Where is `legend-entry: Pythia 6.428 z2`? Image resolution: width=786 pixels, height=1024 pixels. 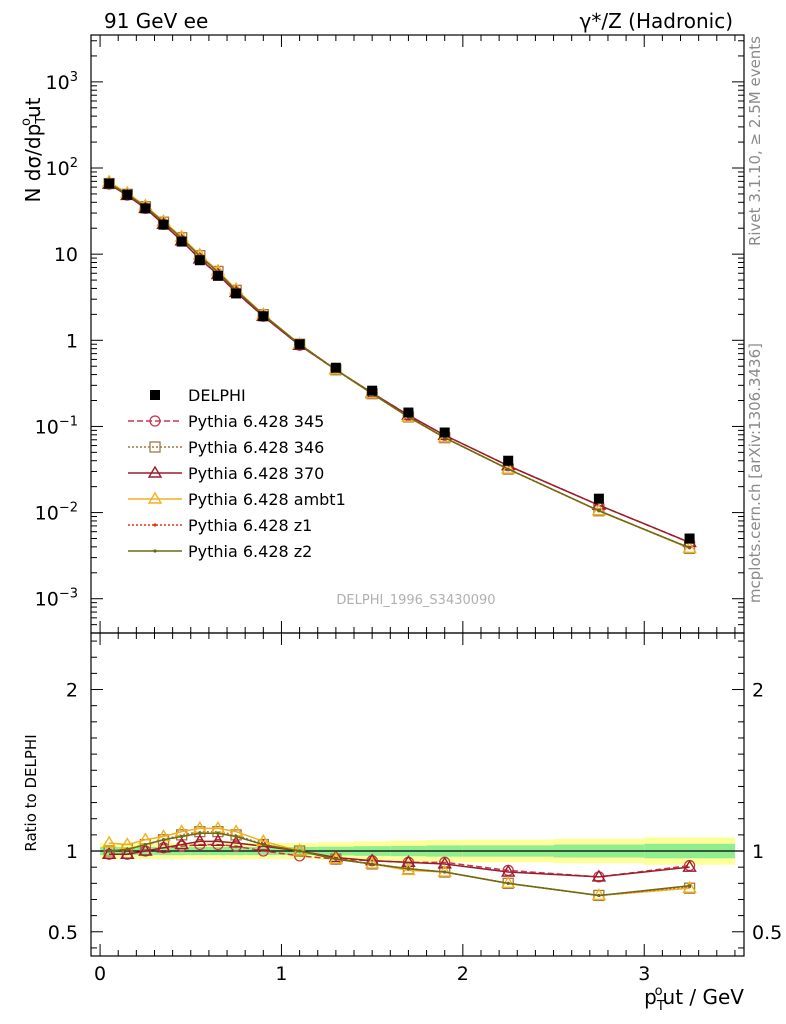
legend-entry: Pythia 6.428 z2 is located at coordinates (220, 551).